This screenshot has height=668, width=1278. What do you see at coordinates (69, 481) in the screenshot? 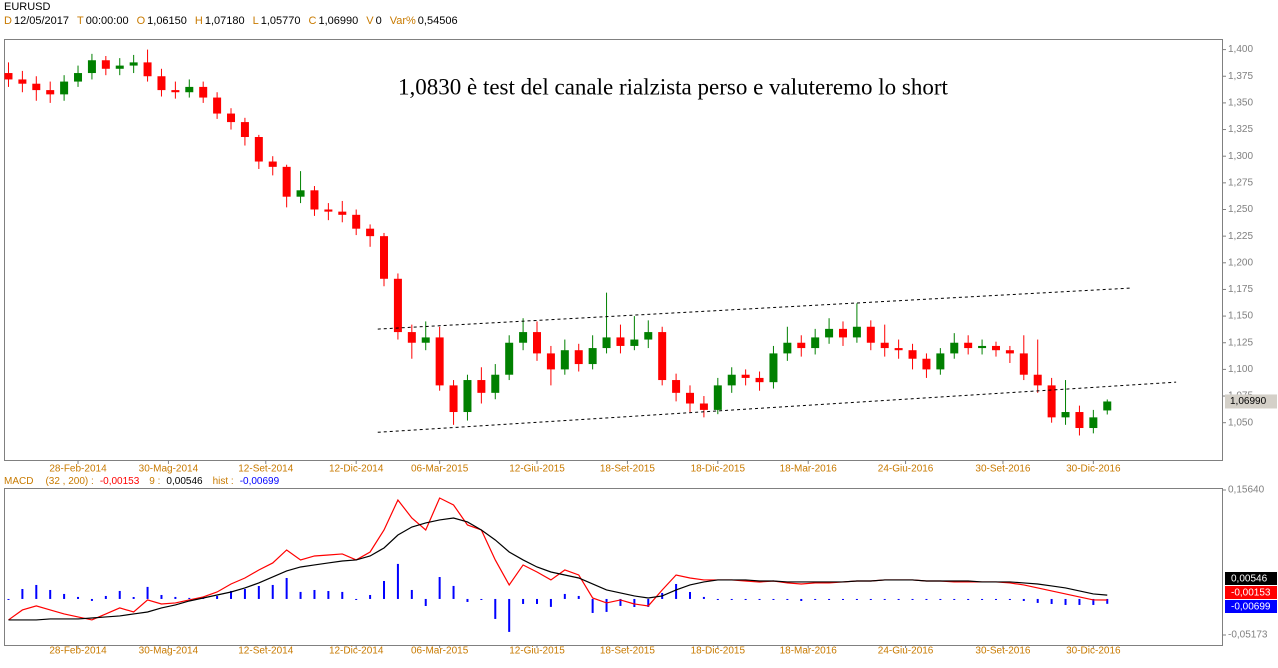
I see `legend-params: (32 , 200) :` at bounding box center [69, 481].